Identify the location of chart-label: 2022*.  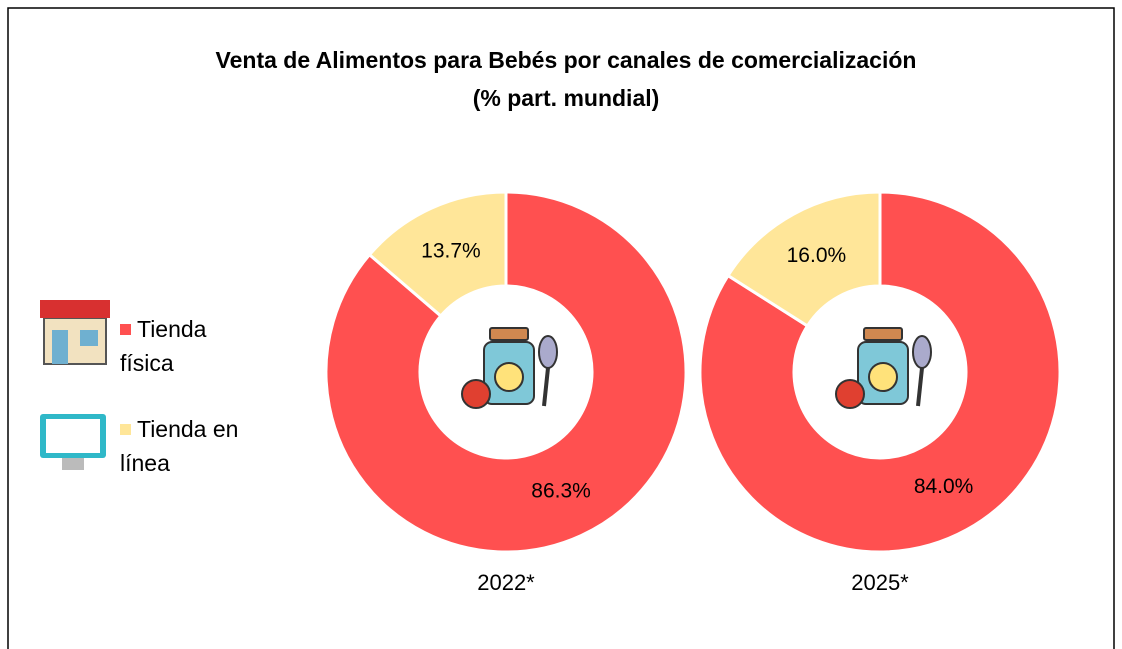
(506, 582).